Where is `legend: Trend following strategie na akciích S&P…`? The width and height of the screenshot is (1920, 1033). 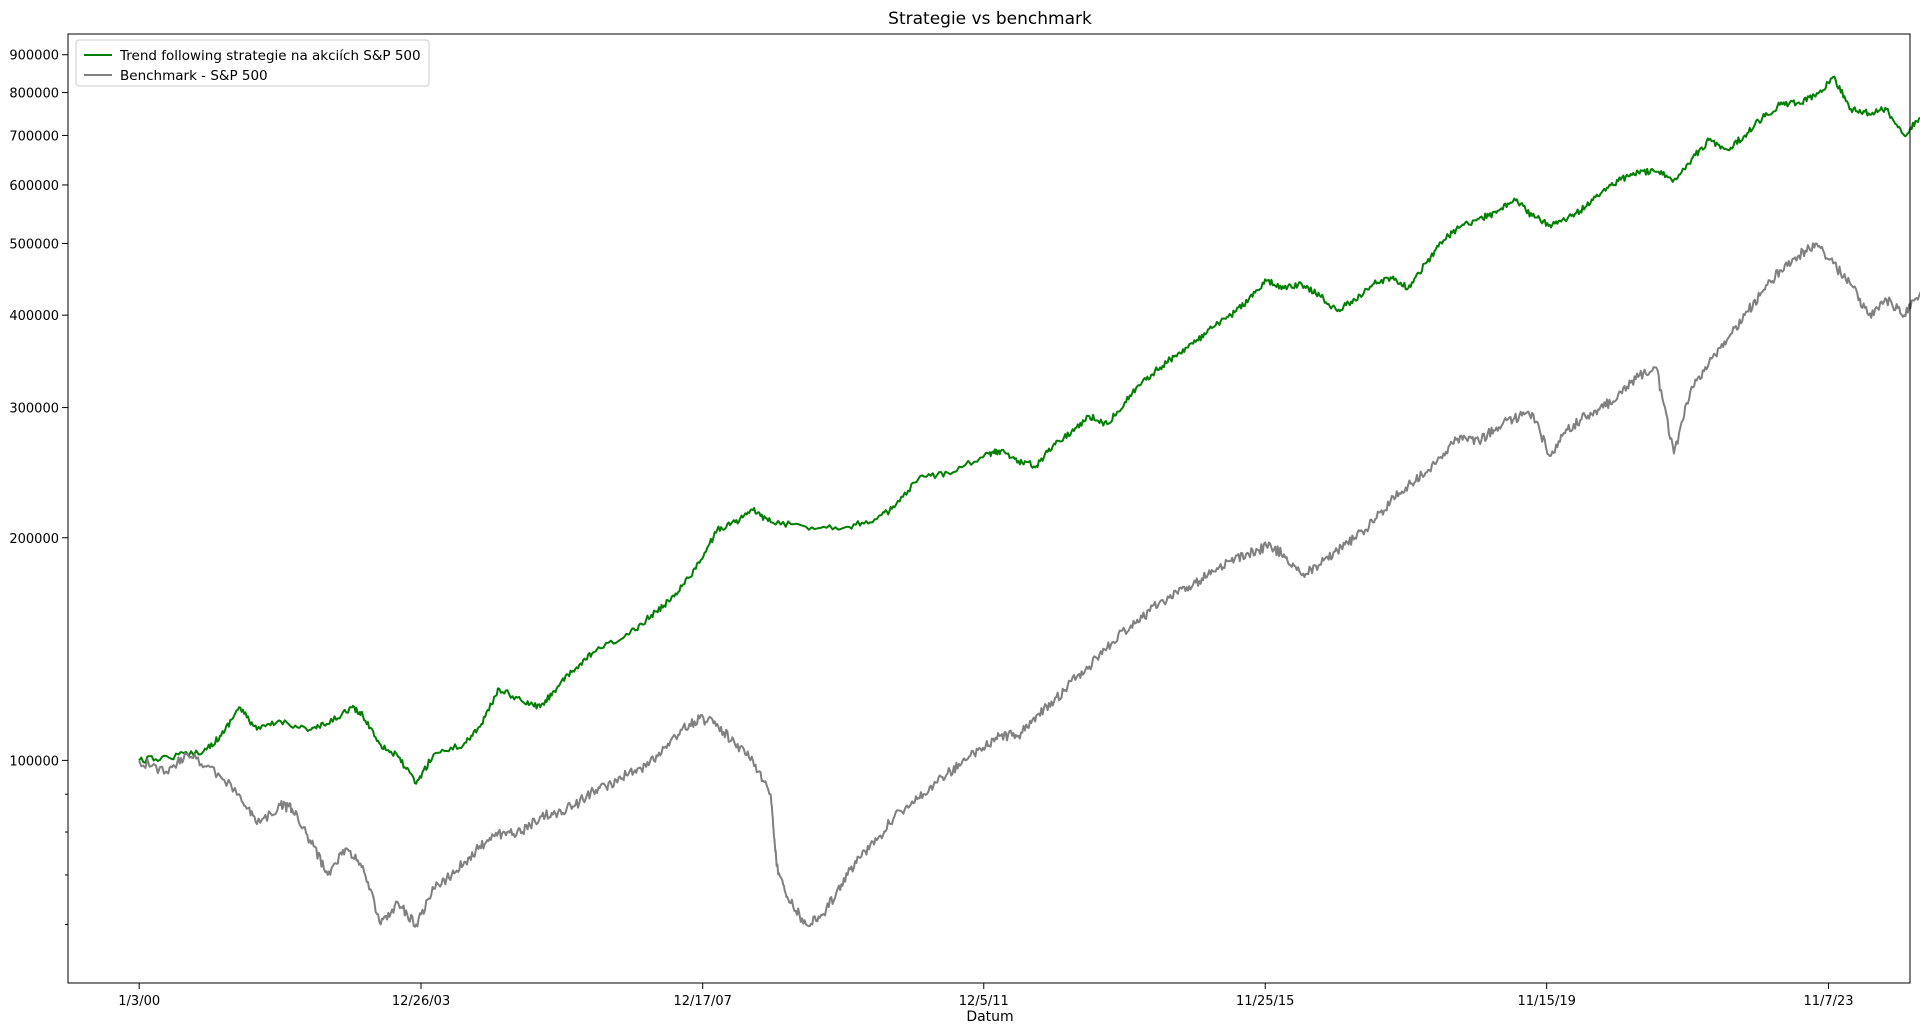
legend: Trend following strategie na akciích S&P… is located at coordinates (252, 63).